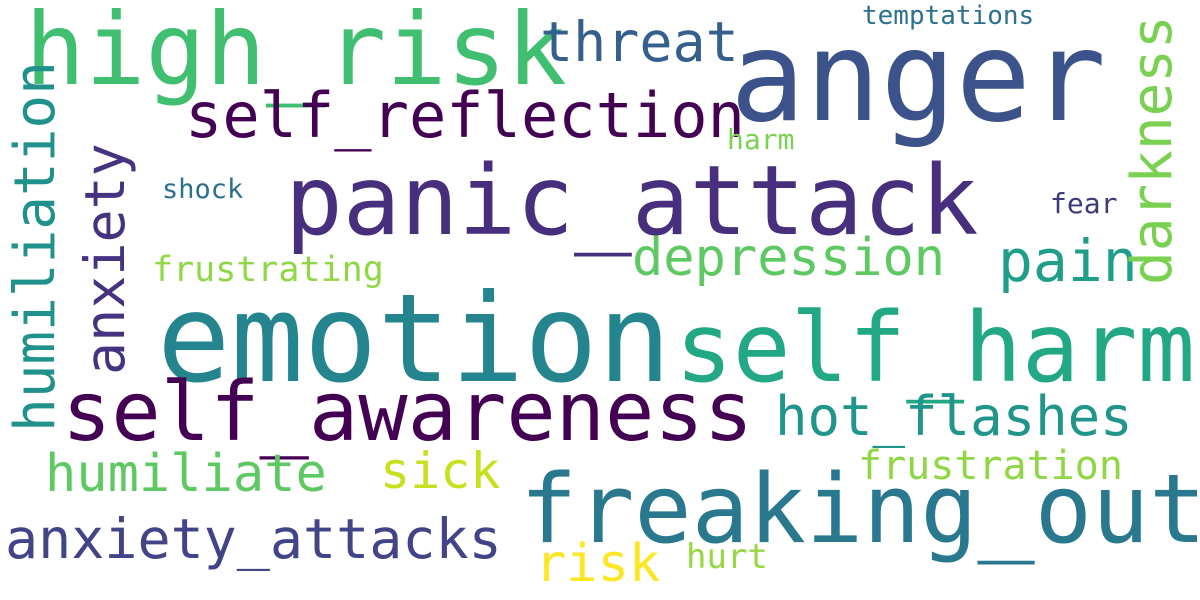 This screenshot has width=1200, height=600. Describe the element at coordinates (35, 246) in the screenshot. I see `word-humiliation: humiliation` at that location.